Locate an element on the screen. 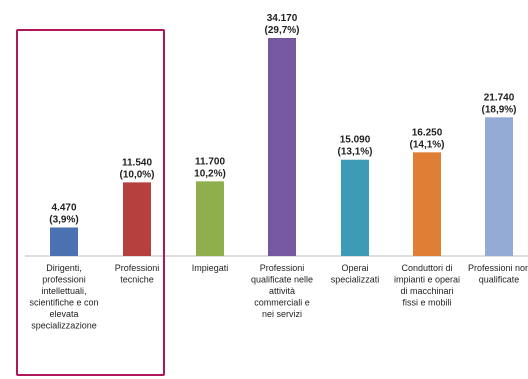 The width and height of the screenshot is (528, 379). share-label: (13,1%) is located at coordinates (354, 152).